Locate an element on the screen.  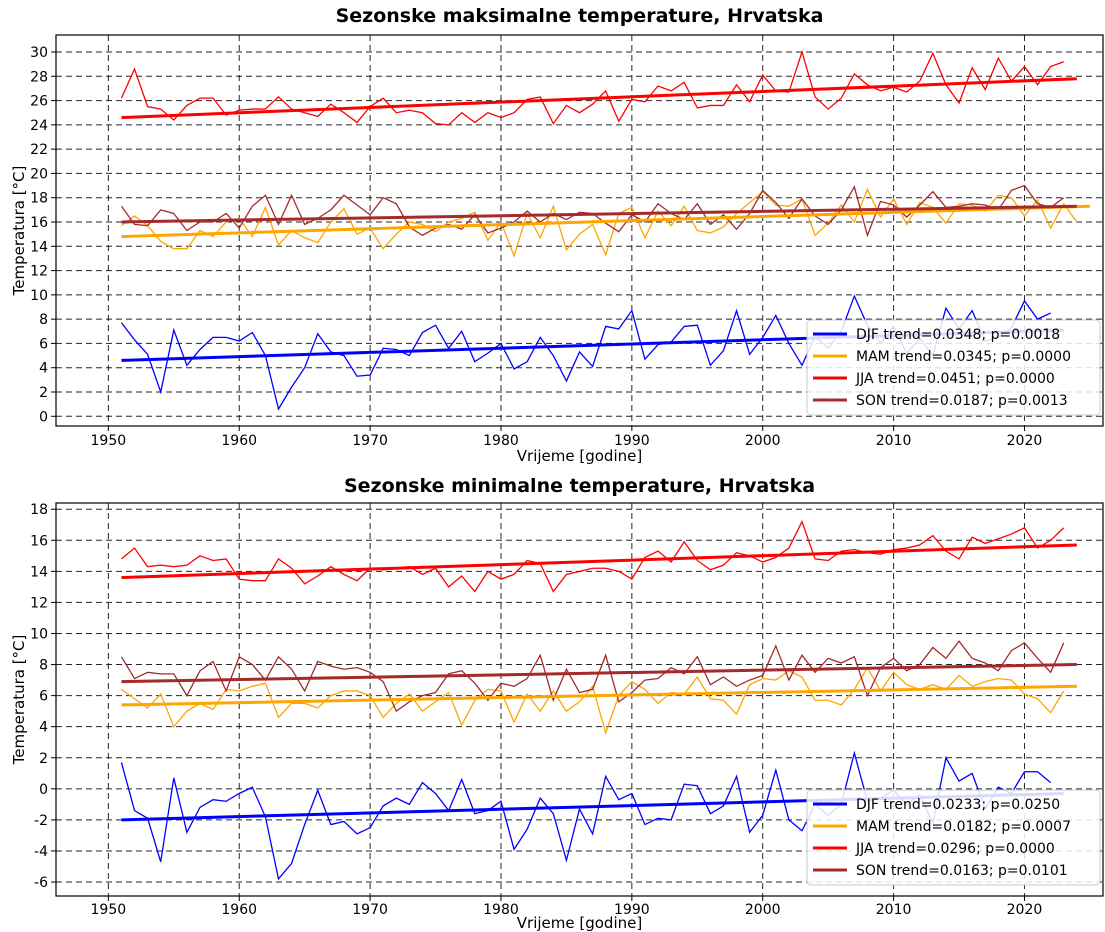
chart-title: Sezonske minimalne temperature, Hrvatska is located at coordinates (579, 486).